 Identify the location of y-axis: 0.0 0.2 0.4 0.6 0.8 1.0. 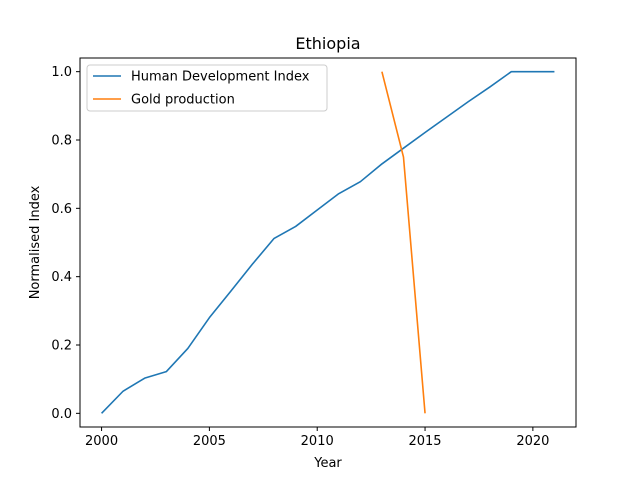
(65, 243).